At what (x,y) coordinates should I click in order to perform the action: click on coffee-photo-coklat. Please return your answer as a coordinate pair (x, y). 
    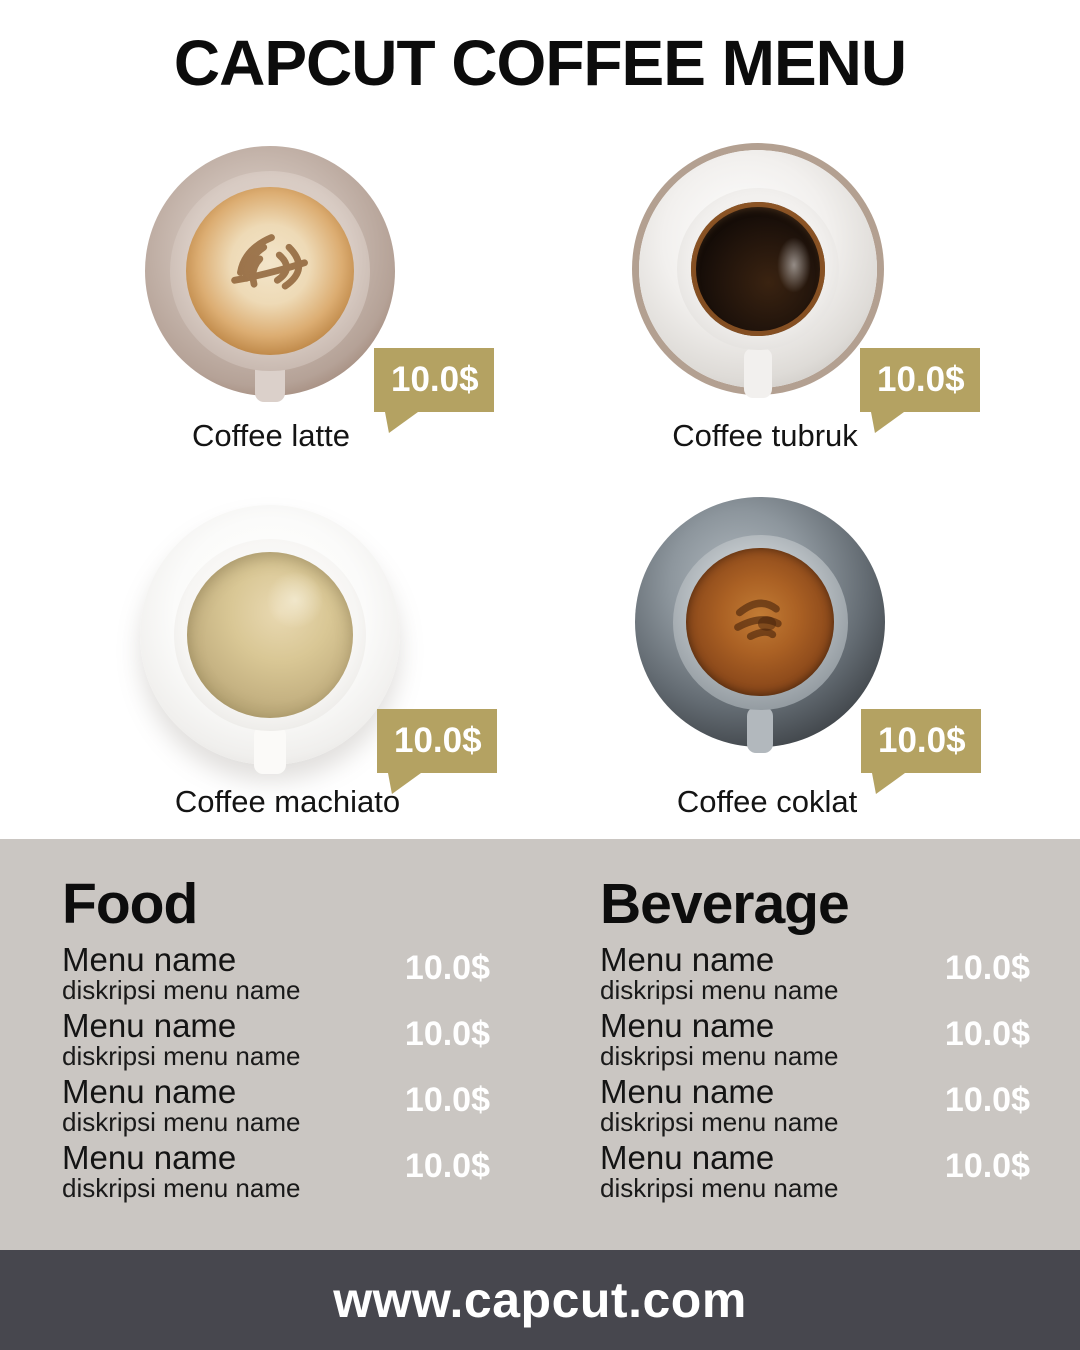
    Looking at the image, I should click on (760, 625).